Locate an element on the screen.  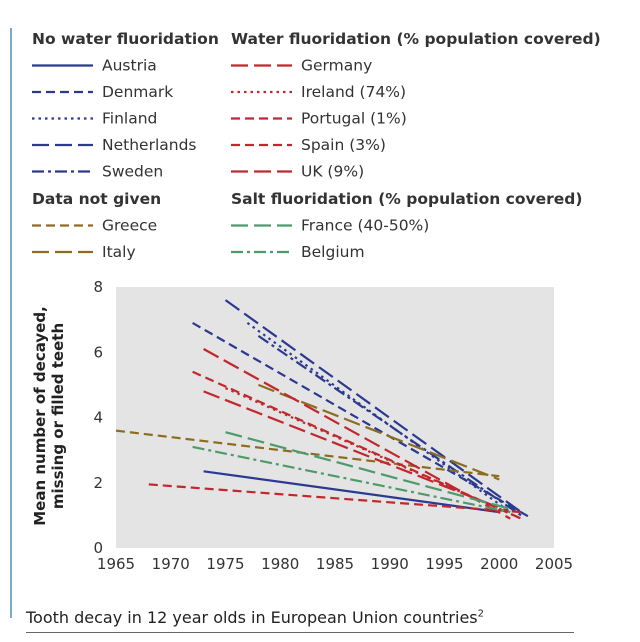
y-axis-title-line-2: missing or filled teeth is located at coordinates (58, 416).